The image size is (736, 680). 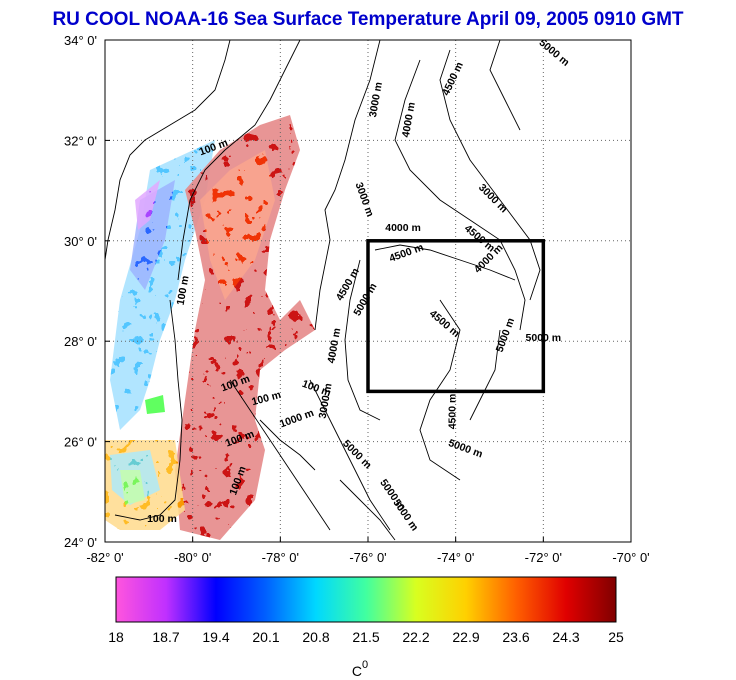 What do you see at coordinates (362, 340) in the screenshot?
I see `contour-bahamas-west` at bounding box center [362, 340].